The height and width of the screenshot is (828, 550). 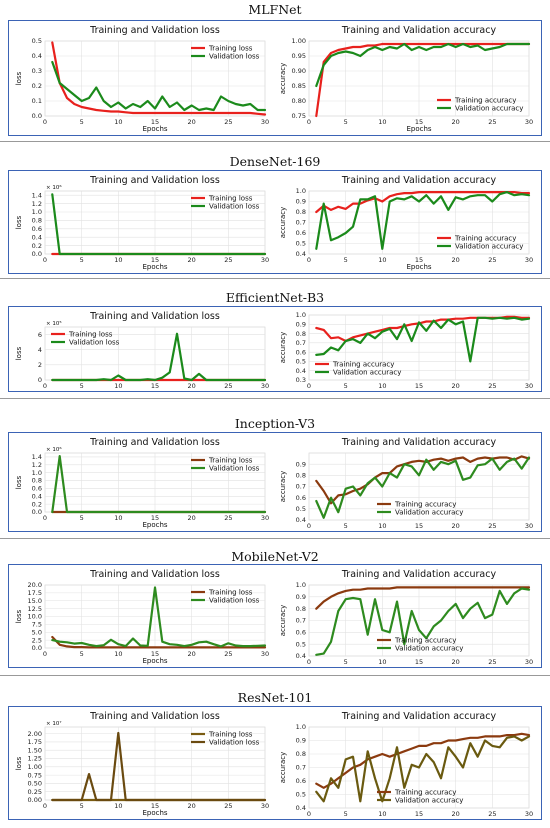 What do you see at coordinates (37, 195) in the screenshot?
I see `y-tick-label: 1.4` at bounding box center [37, 195].